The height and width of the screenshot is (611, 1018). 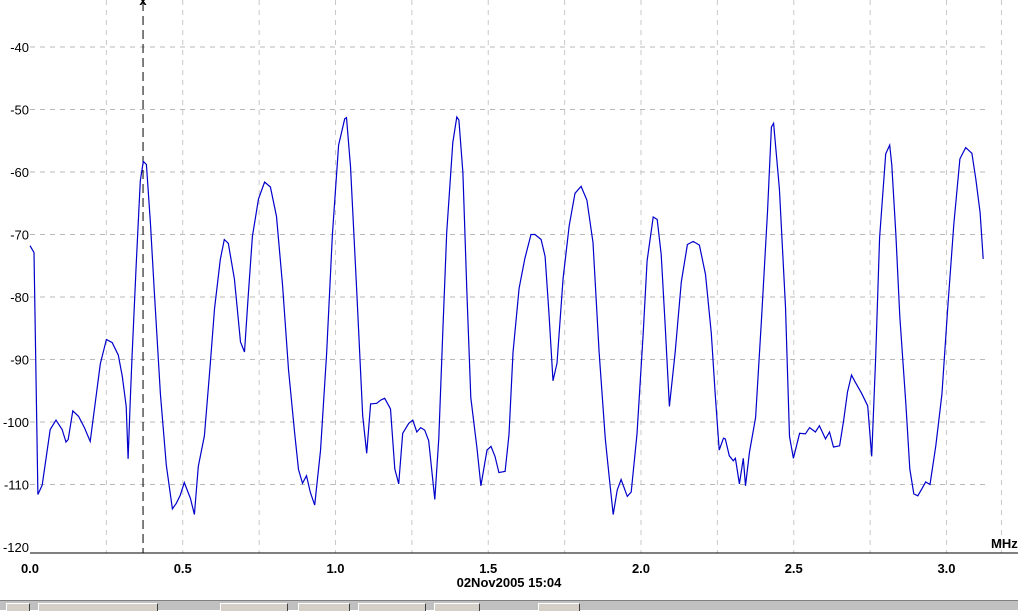 I want to click on x-tick-label: 2.5, so click(x=794, y=568).